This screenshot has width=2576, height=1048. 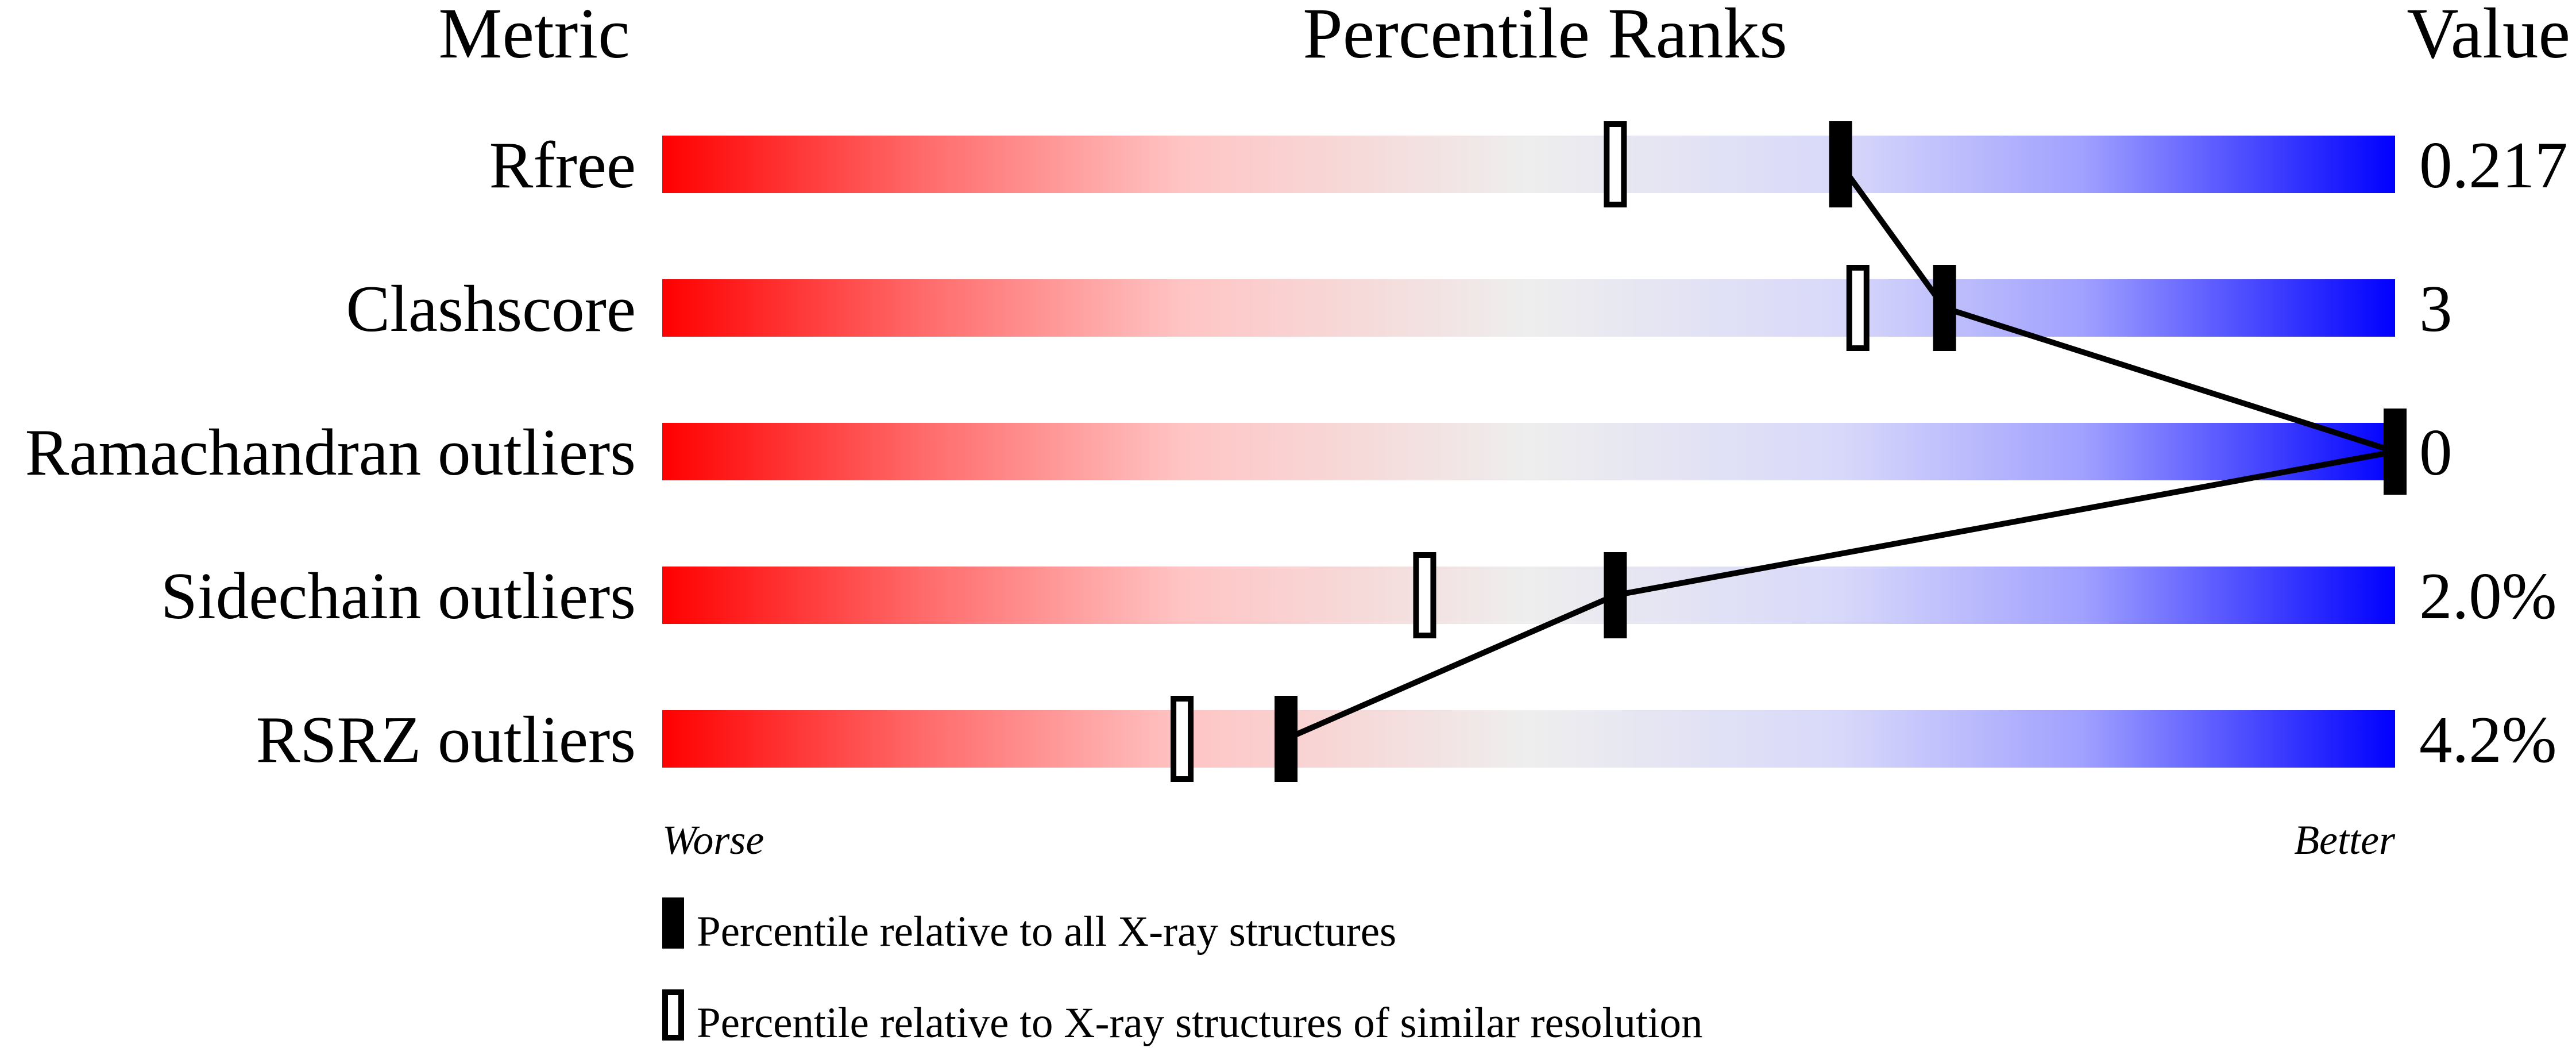 I want to click on header-metric: Metric, so click(x=533, y=37).